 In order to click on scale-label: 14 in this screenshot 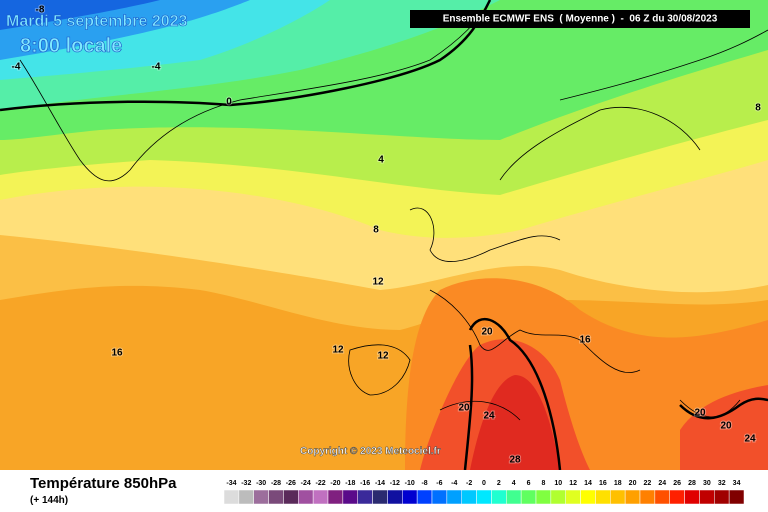, I will do `click(588, 483)`.